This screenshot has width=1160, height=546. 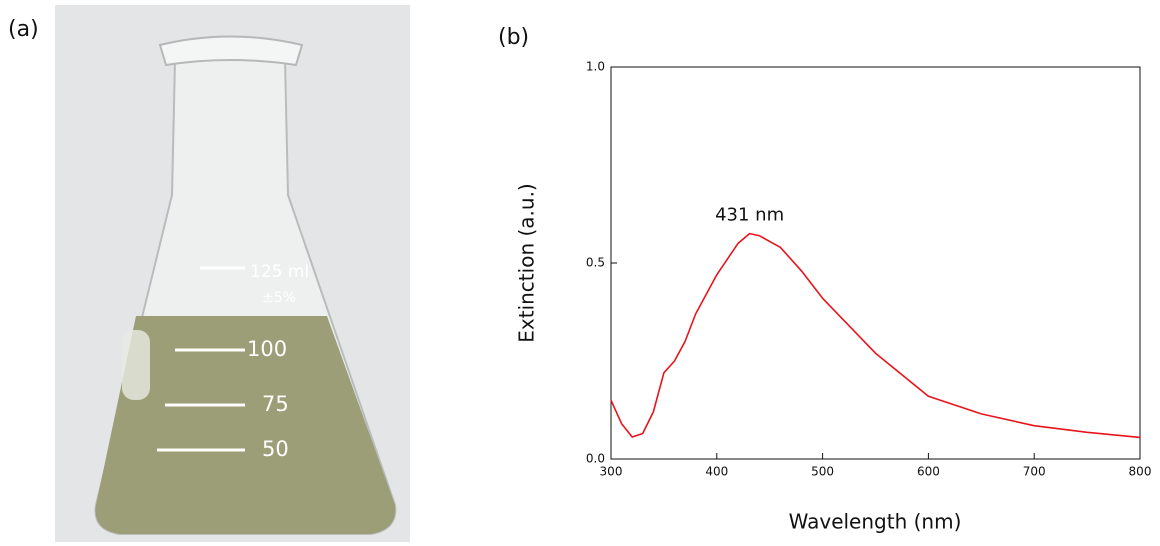 I want to click on panel-label: (a), so click(x=23, y=29).